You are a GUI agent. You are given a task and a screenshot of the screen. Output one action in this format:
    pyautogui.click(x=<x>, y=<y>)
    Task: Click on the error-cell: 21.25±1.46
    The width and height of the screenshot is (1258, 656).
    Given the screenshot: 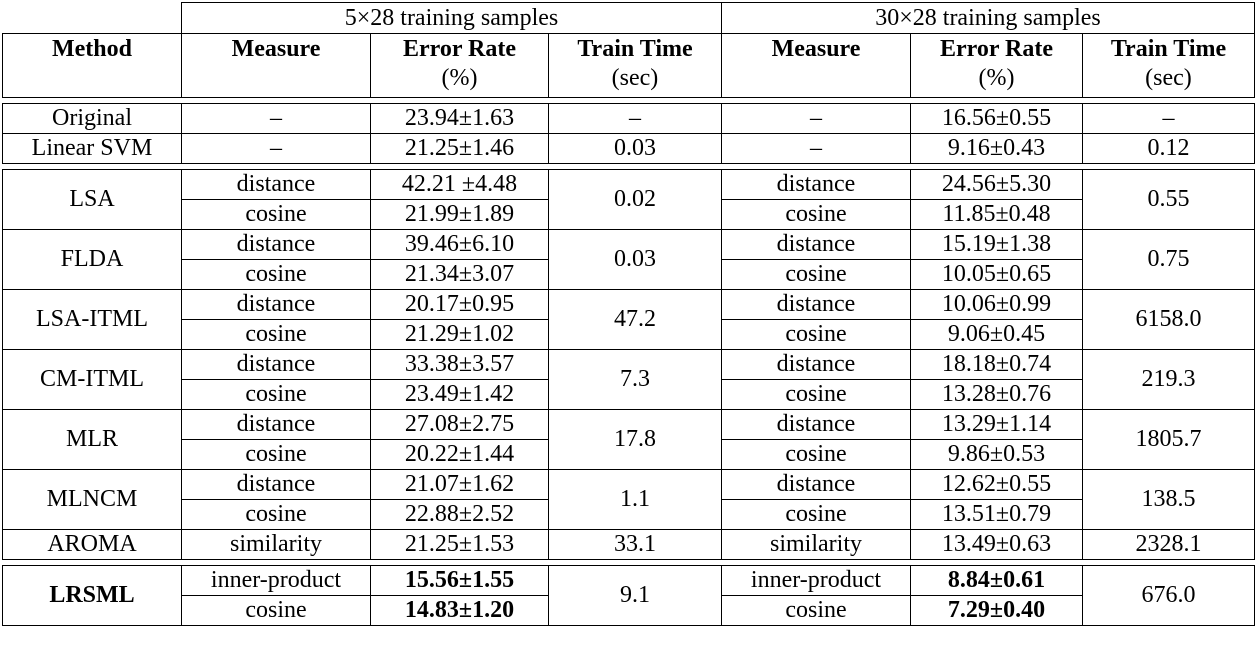 What is the action you would take?
    pyautogui.click(x=459, y=148)
    